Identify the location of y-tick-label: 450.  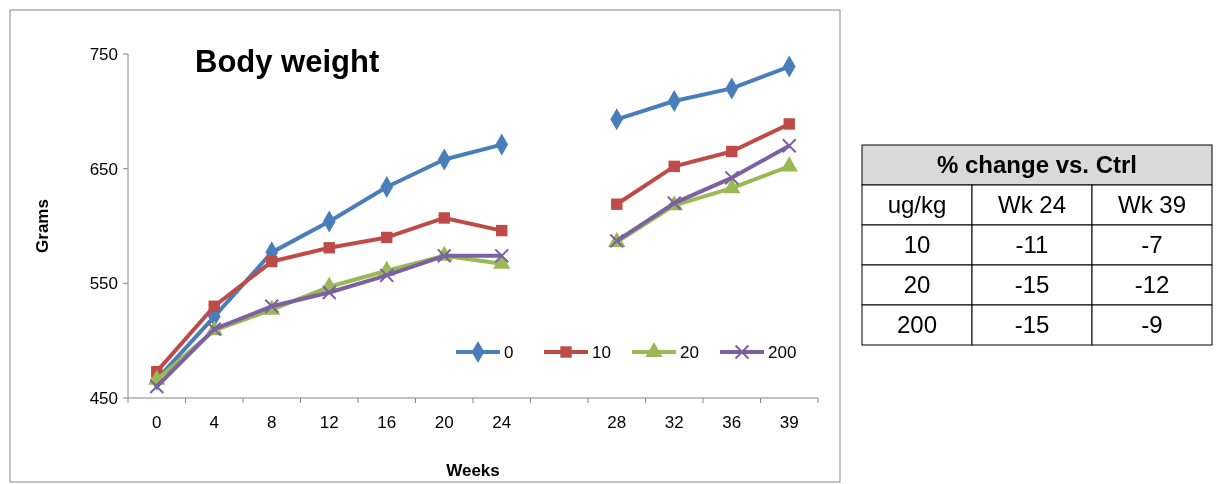
(103, 398).